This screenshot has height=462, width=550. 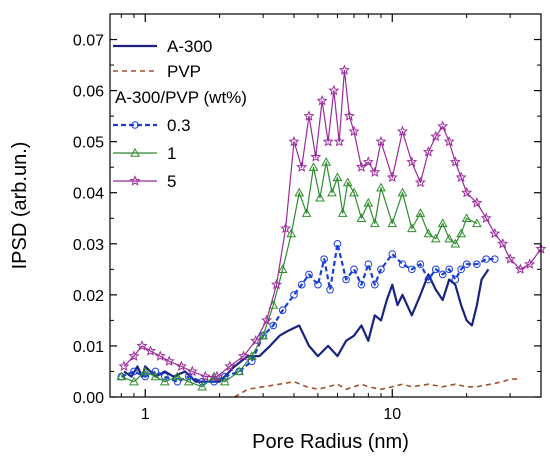 I want to click on legend-label: A-300, so click(x=189, y=46).